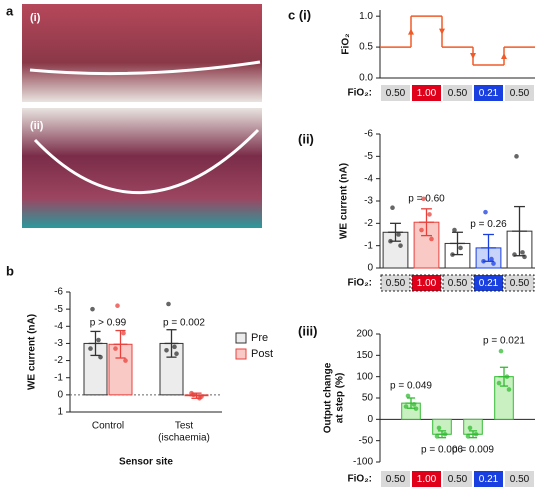  What do you see at coordinates (108, 426) in the screenshot?
I see `x-tick-label: Control` at bounding box center [108, 426].